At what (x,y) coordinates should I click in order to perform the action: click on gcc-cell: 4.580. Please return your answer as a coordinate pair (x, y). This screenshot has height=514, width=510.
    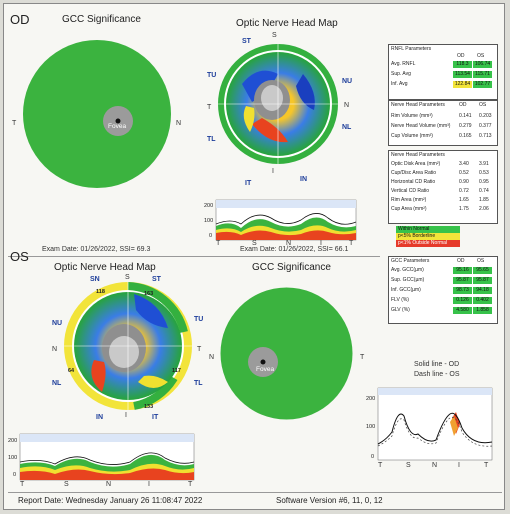
    Looking at the image, I should click on (462, 310).